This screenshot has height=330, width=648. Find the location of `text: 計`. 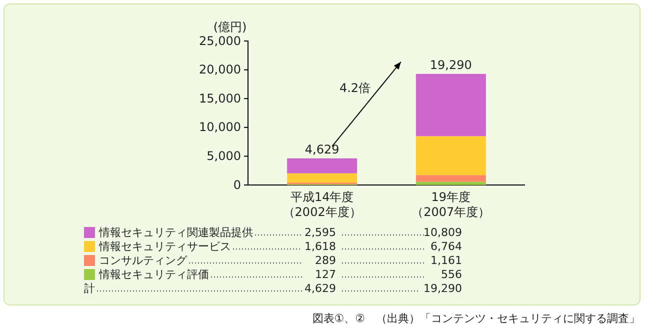

text: 計 is located at coordinates (89, 288).